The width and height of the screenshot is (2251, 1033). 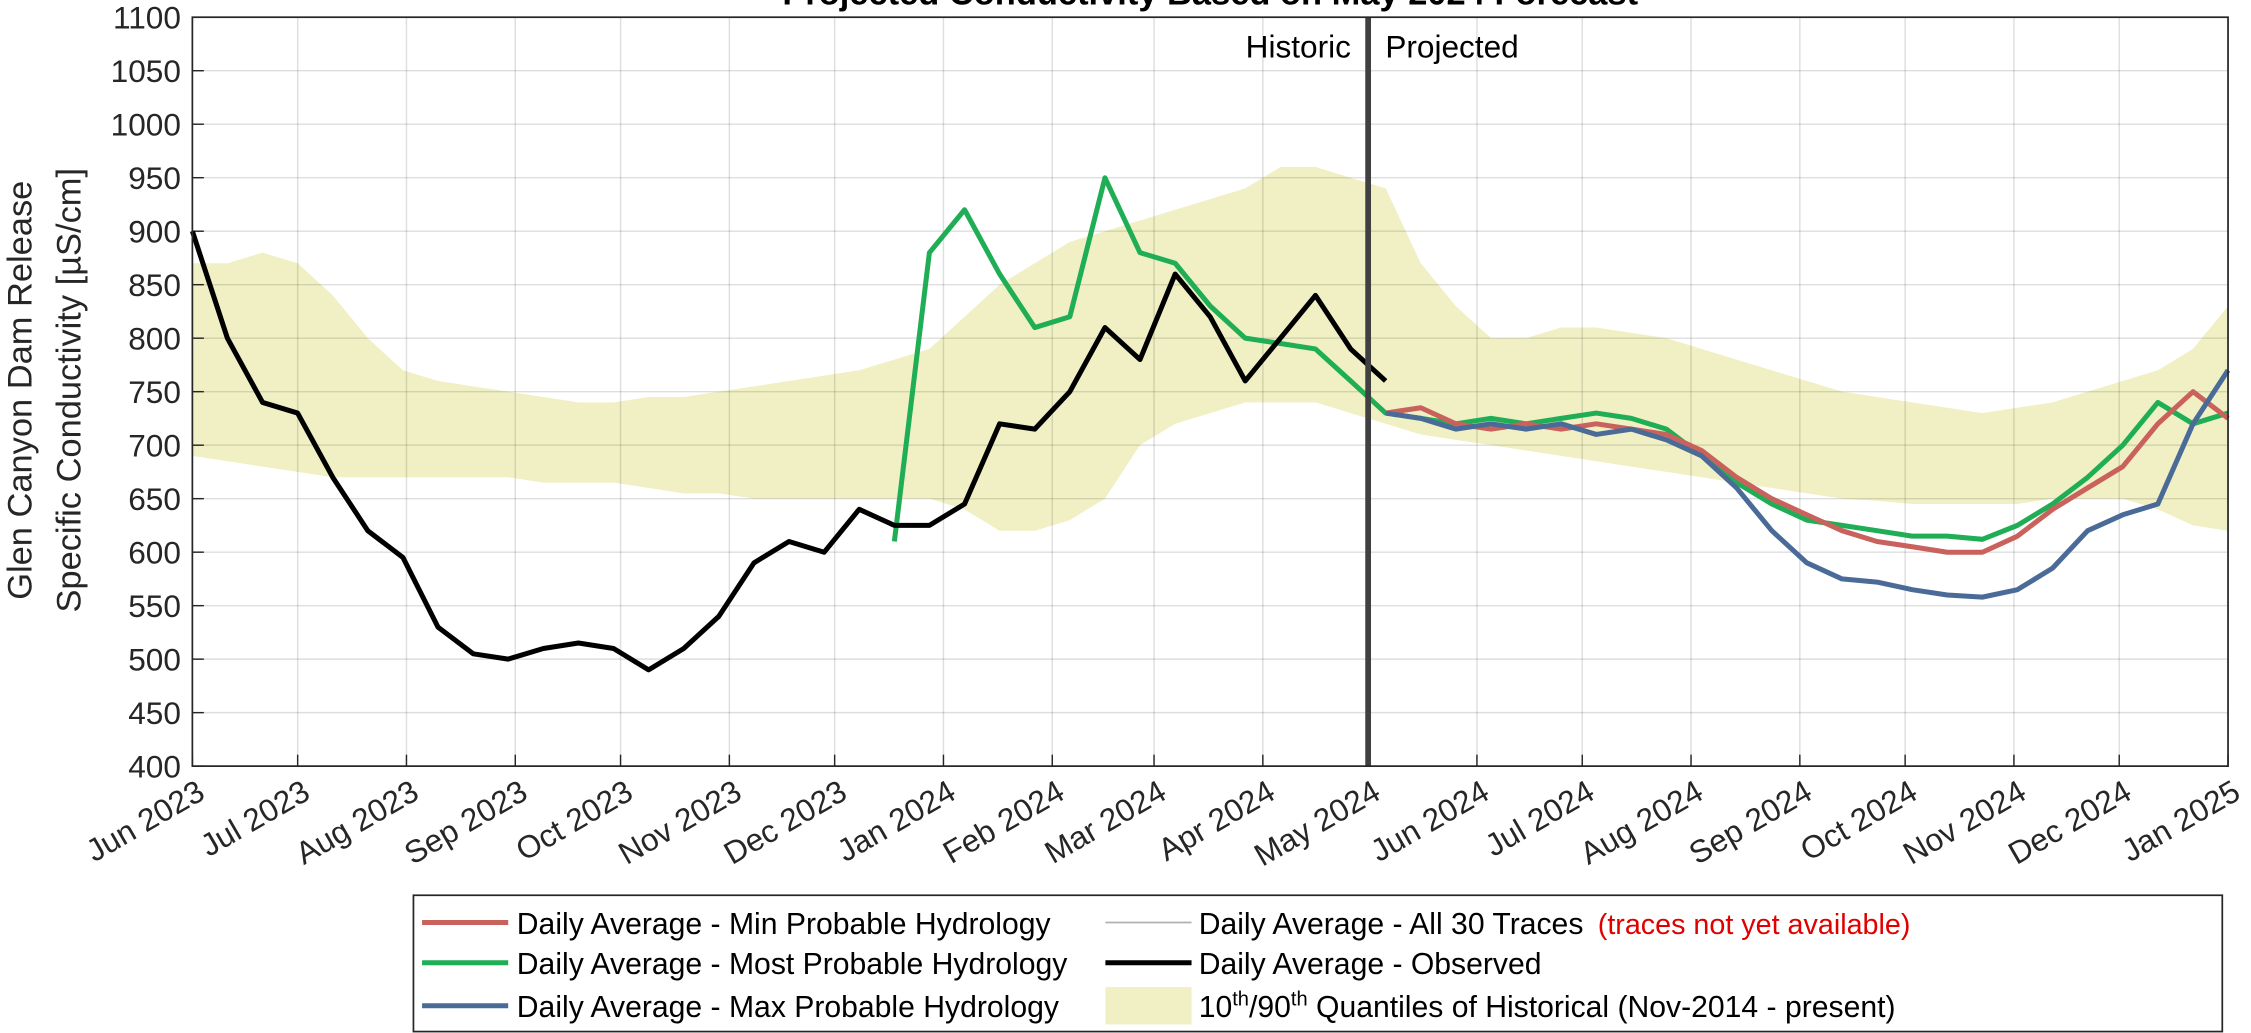 I want to click on y-tick-label: 1000, so click(x=146, y=125).